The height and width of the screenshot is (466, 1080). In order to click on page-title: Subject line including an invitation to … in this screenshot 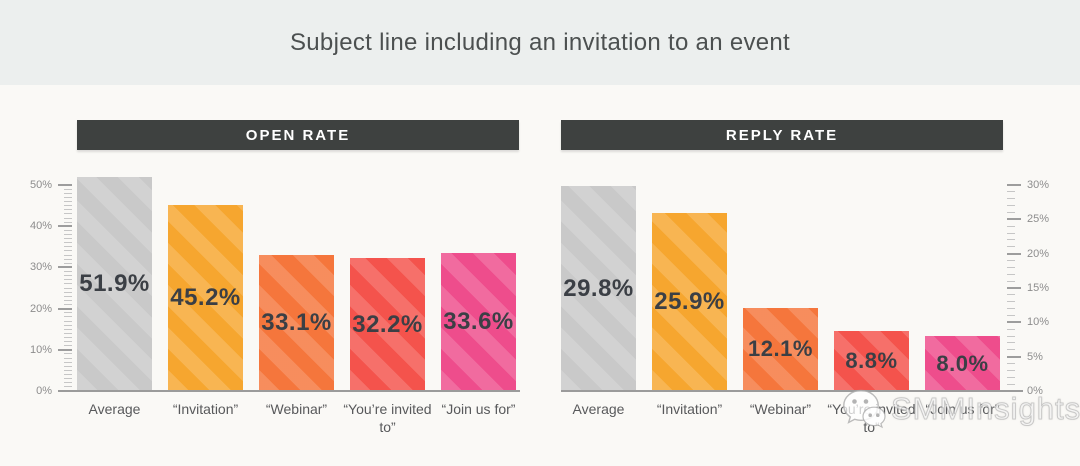, I will do `click(540, 42)`.